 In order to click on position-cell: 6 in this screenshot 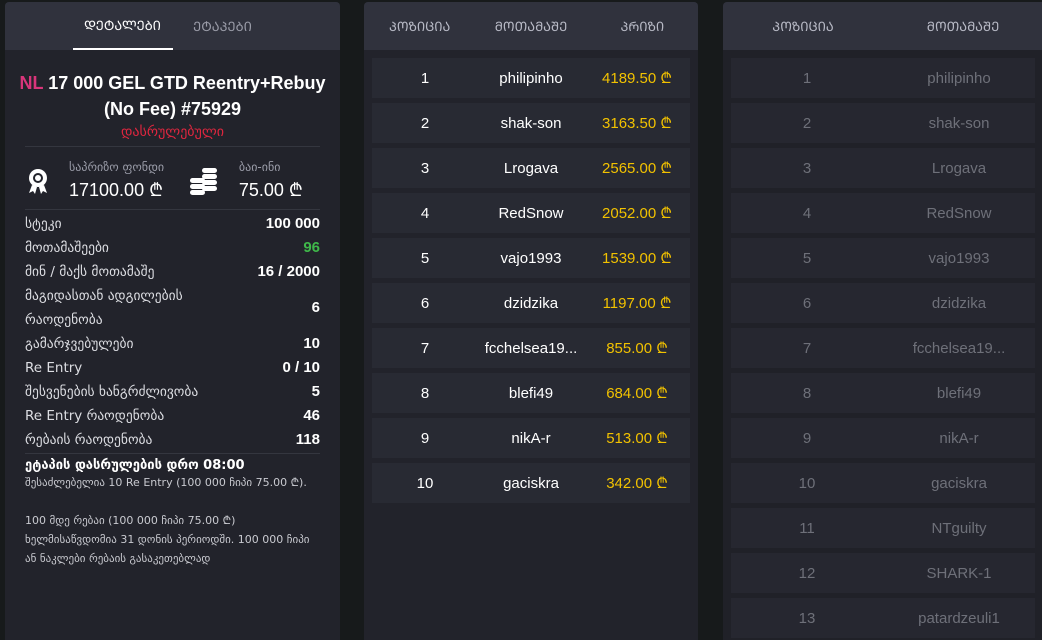, I will do `click(425, 303)`.